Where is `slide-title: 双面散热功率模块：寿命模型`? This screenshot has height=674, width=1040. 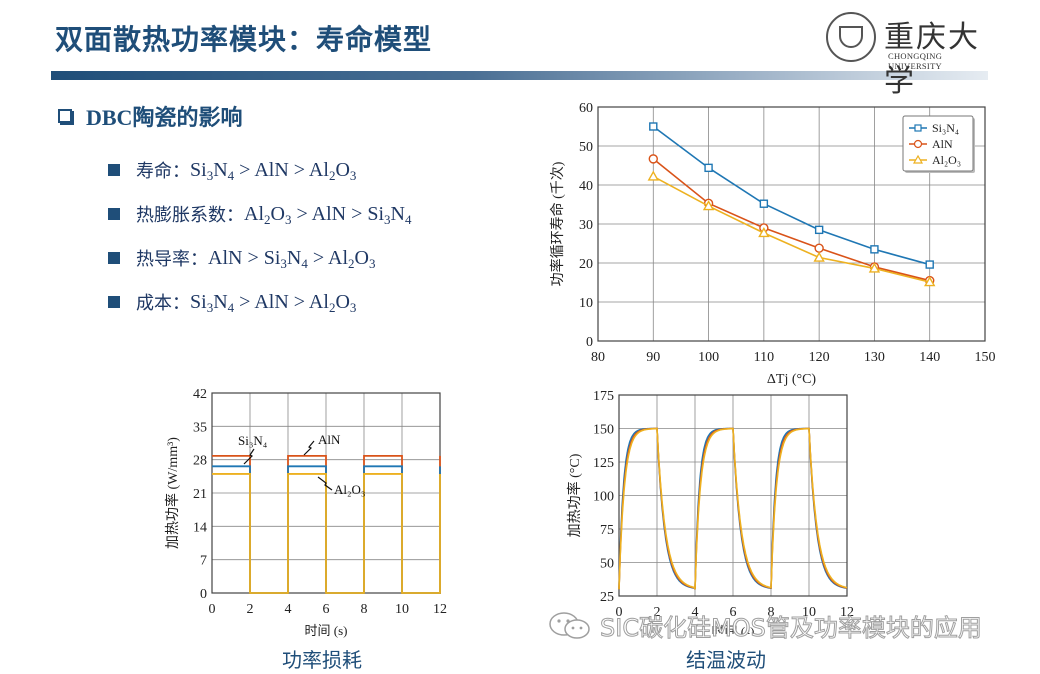
slide-title: 双面散热功率模块：寿命模型 is located at coordinates (244, 39).